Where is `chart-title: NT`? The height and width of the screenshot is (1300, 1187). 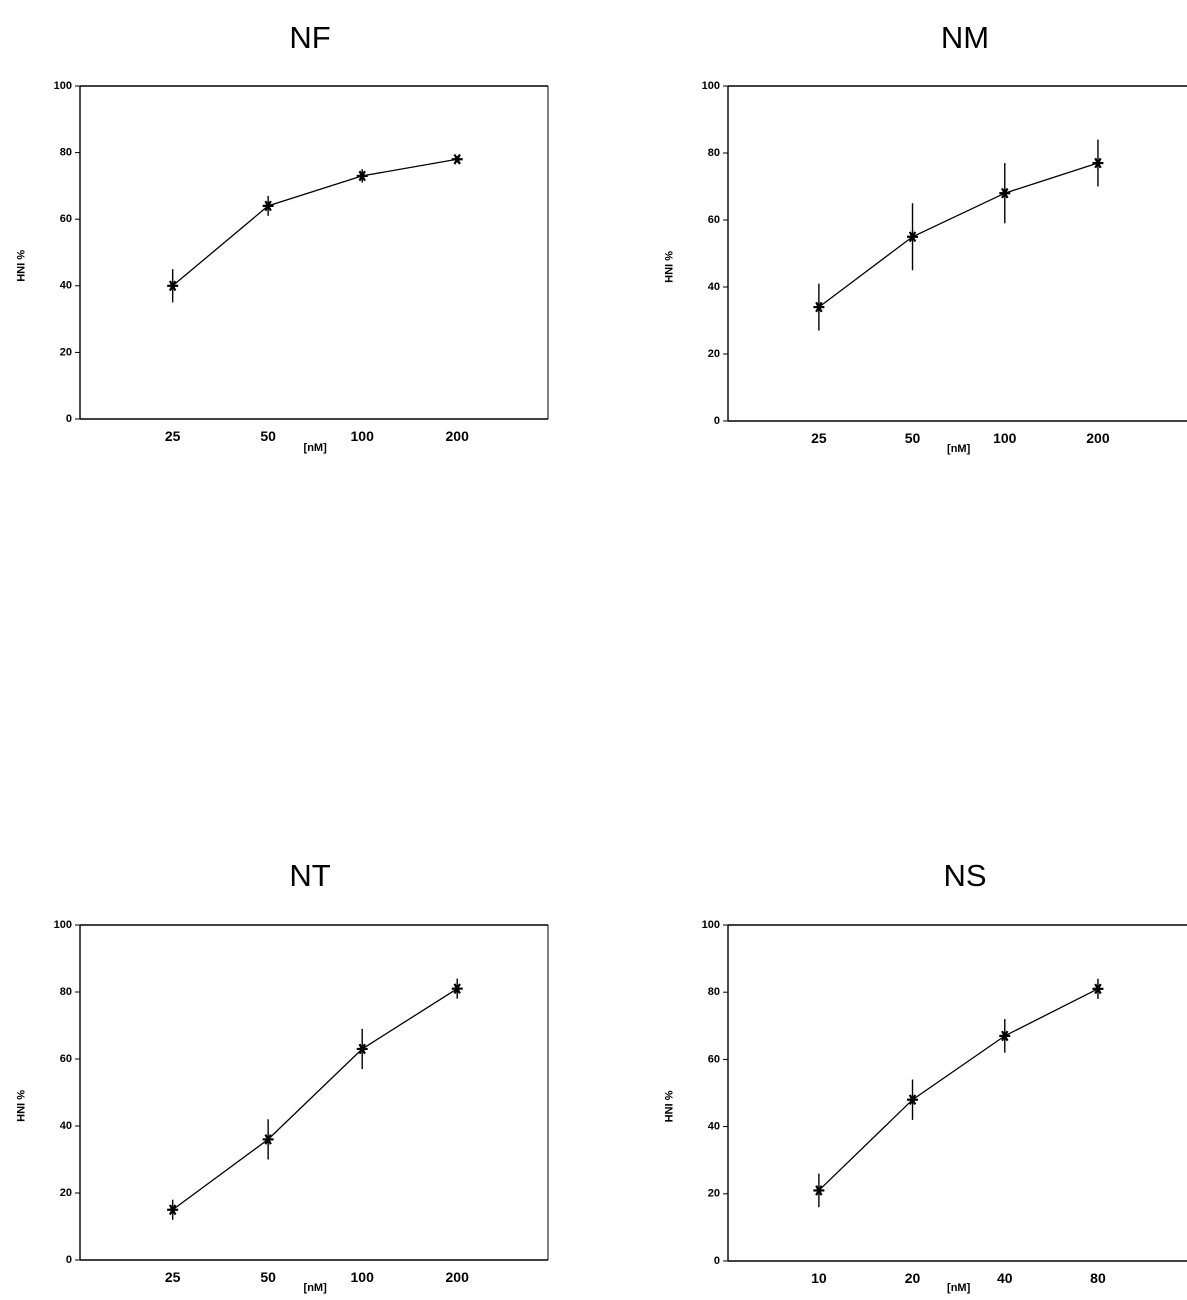
chart-title: NT is located at coordinates (309, 875).